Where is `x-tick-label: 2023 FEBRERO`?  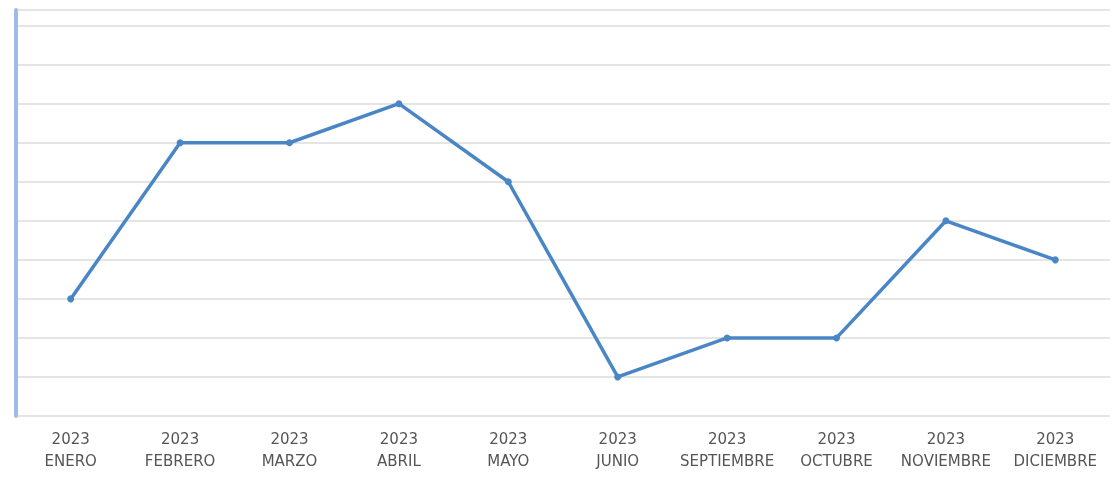
x-tick-label: 2023 FEBRERO is located at coordinates (180, 450).